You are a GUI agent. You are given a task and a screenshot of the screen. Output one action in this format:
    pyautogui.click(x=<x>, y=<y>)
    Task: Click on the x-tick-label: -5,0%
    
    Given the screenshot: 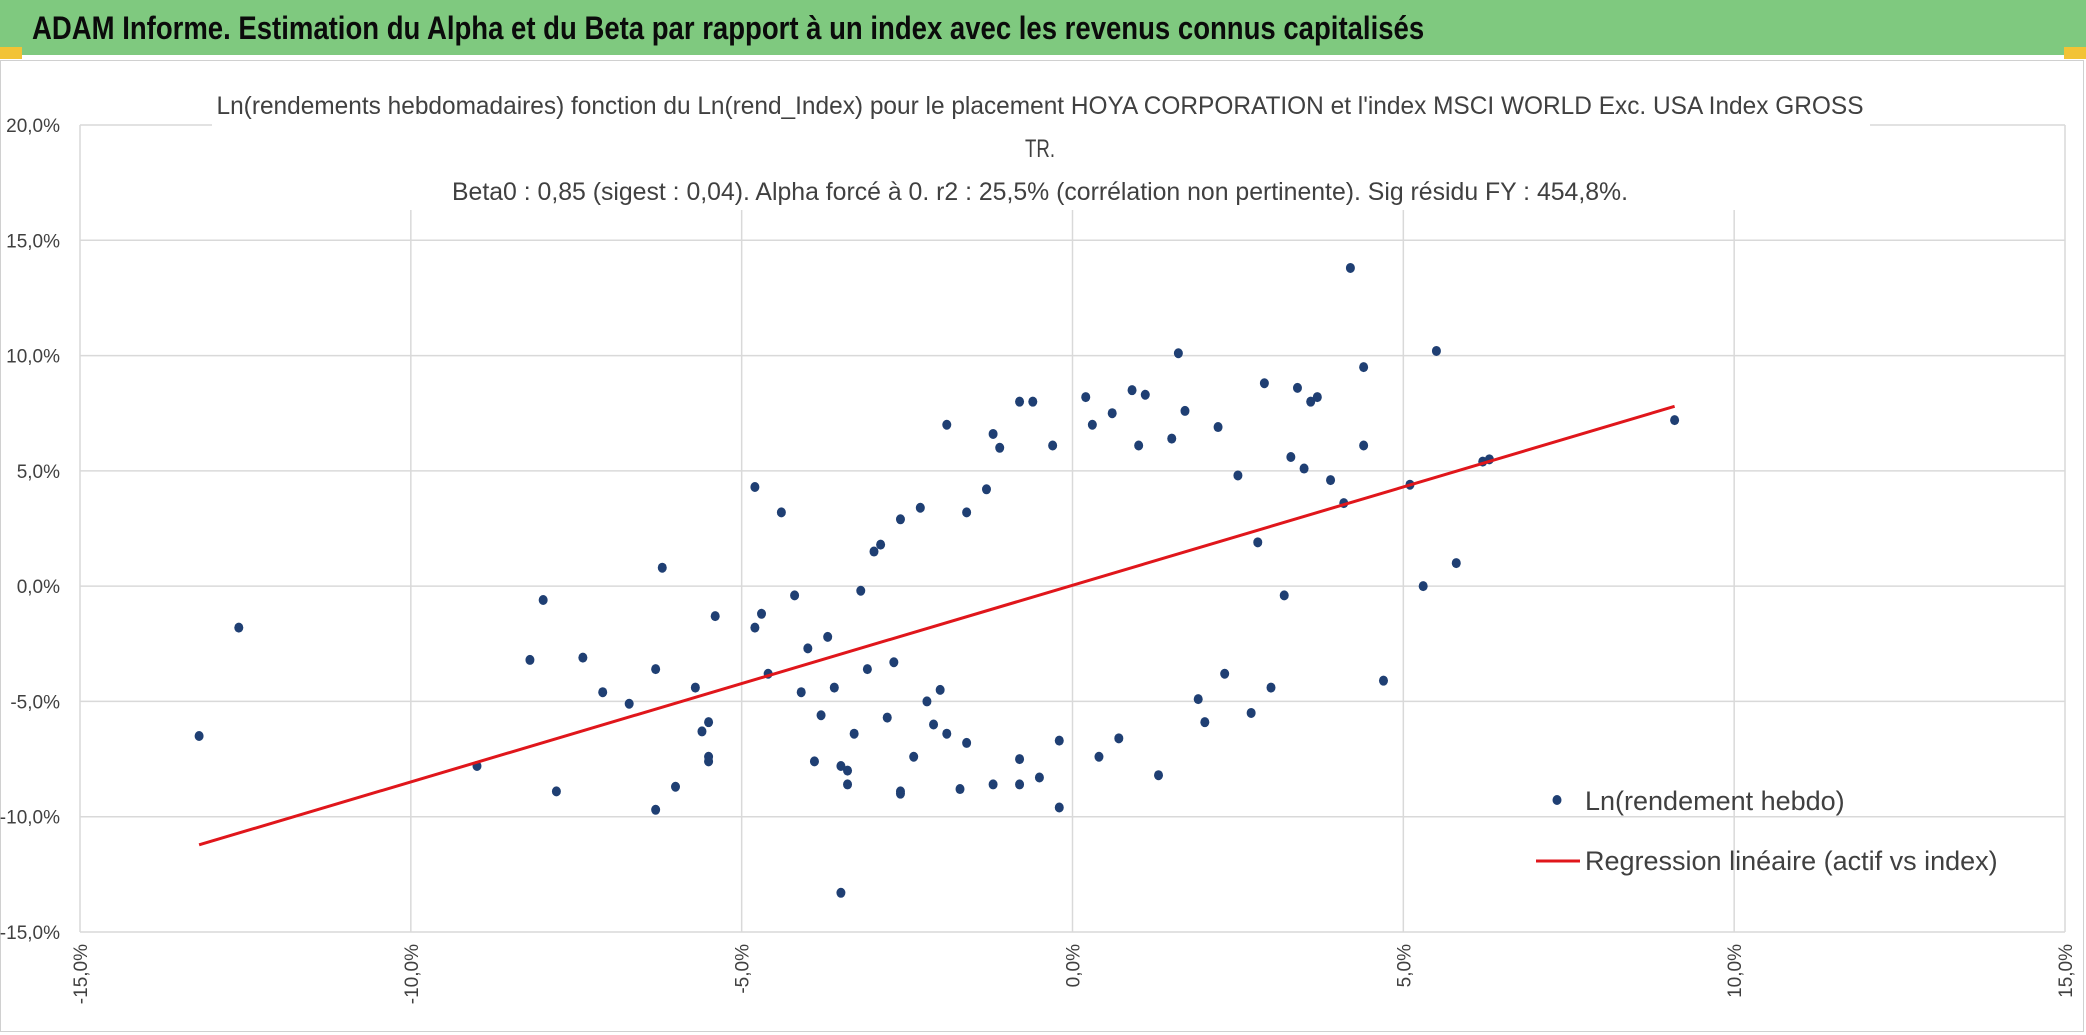 What is the action you would take?
    pyautogui.click(x=743, y=969)
    